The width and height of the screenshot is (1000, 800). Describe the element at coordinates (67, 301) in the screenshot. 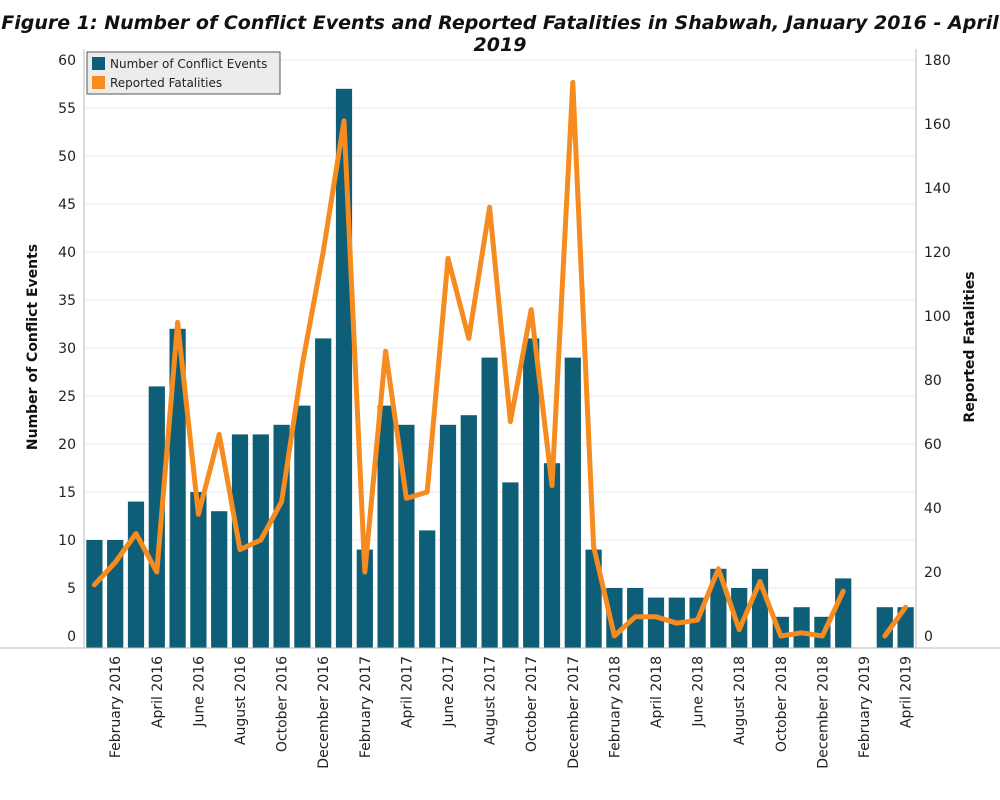

I see `left-tick-label: 35` at that location.